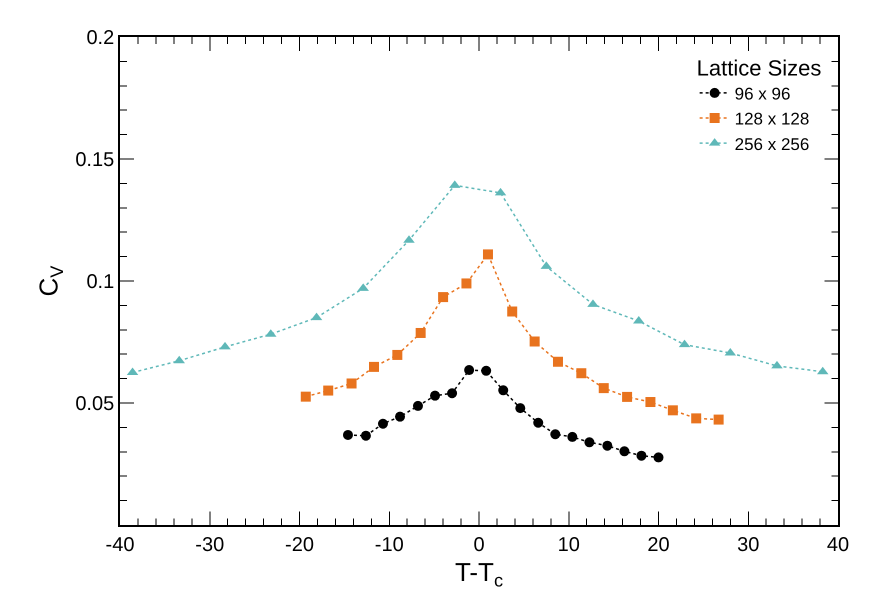  What do you see at coordinates (479, 545) in the screenshot?
I see `x-tick-label: 0` at bounding box center [479, 545].